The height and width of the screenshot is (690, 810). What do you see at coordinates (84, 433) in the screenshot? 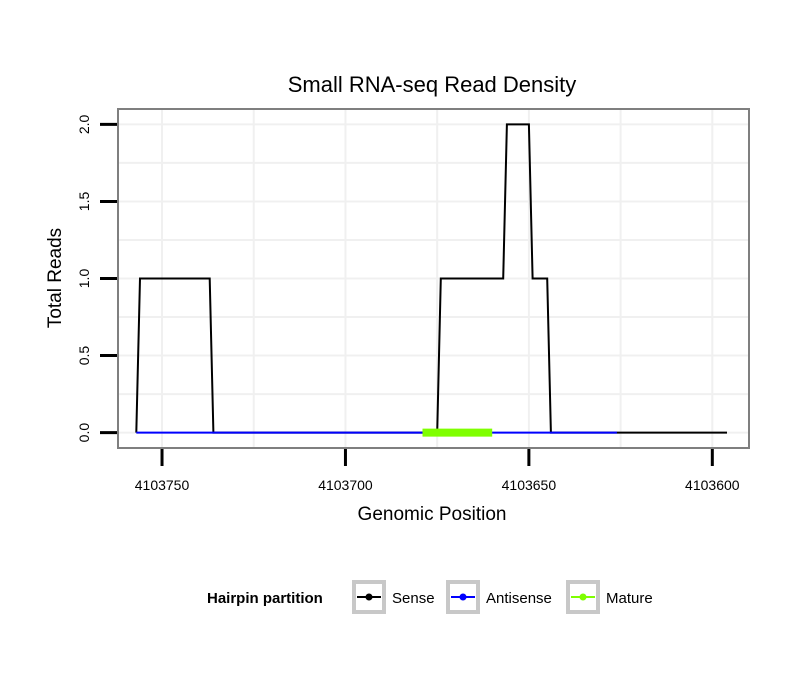
I see `y-tick-label: 0.0` at bounding box center [84, 433].